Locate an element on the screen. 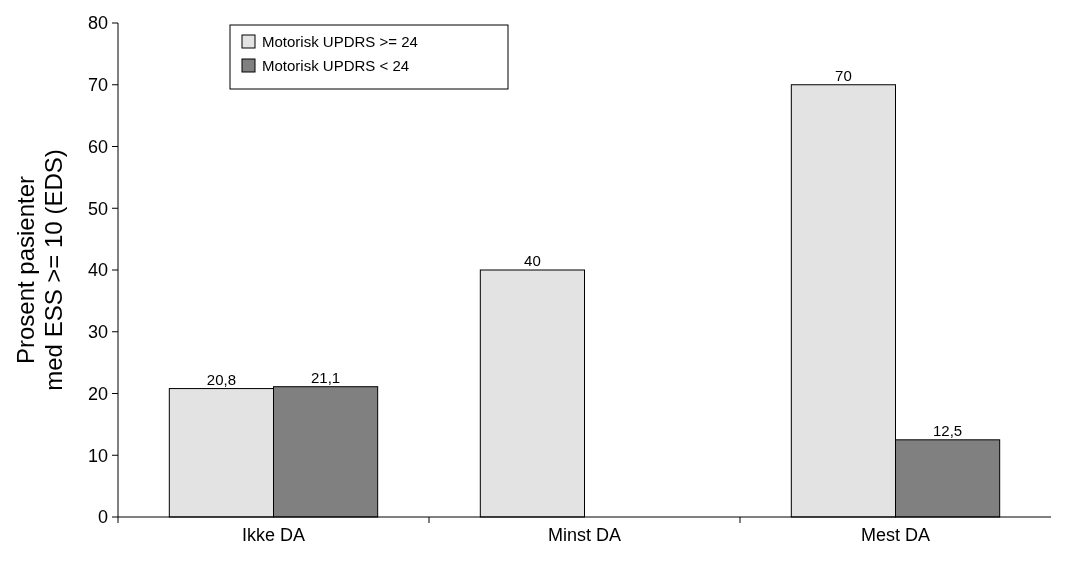 This screenshot has height=561, width=1069. legend-label: Motorisk UPDRS < 24 is located at coordinates (336, 66).